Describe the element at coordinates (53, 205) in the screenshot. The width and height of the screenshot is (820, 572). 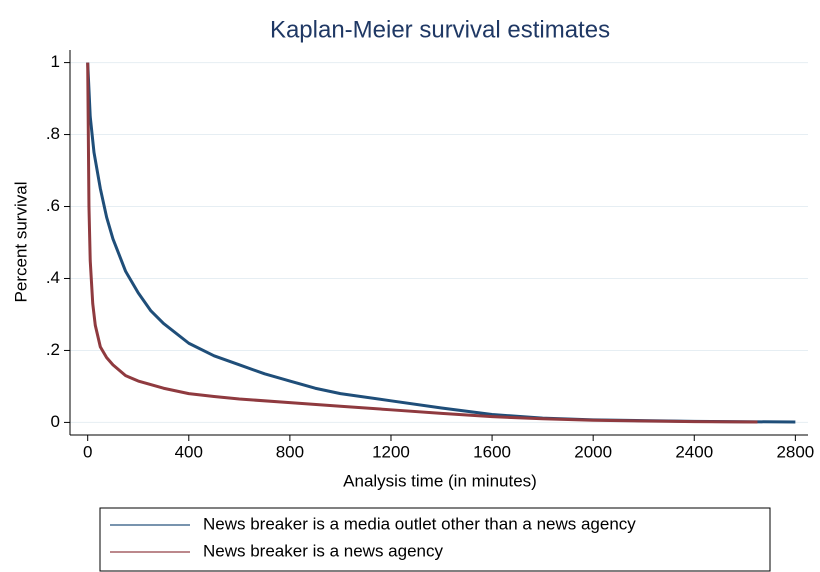
I see `y-tick-label: .6` at that location.